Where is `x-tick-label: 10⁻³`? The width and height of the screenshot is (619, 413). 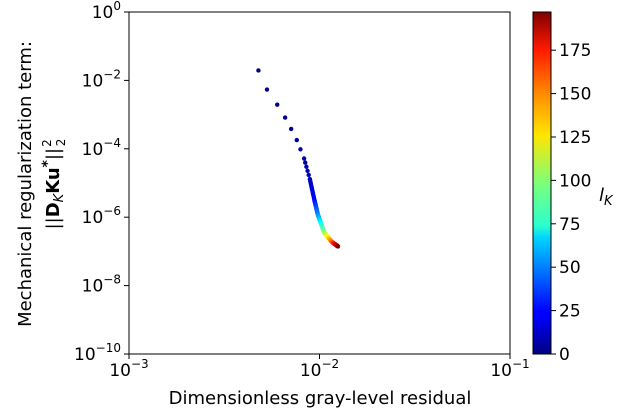
x-tick-label: 10⁻³ is located at coordinates (128, 369).